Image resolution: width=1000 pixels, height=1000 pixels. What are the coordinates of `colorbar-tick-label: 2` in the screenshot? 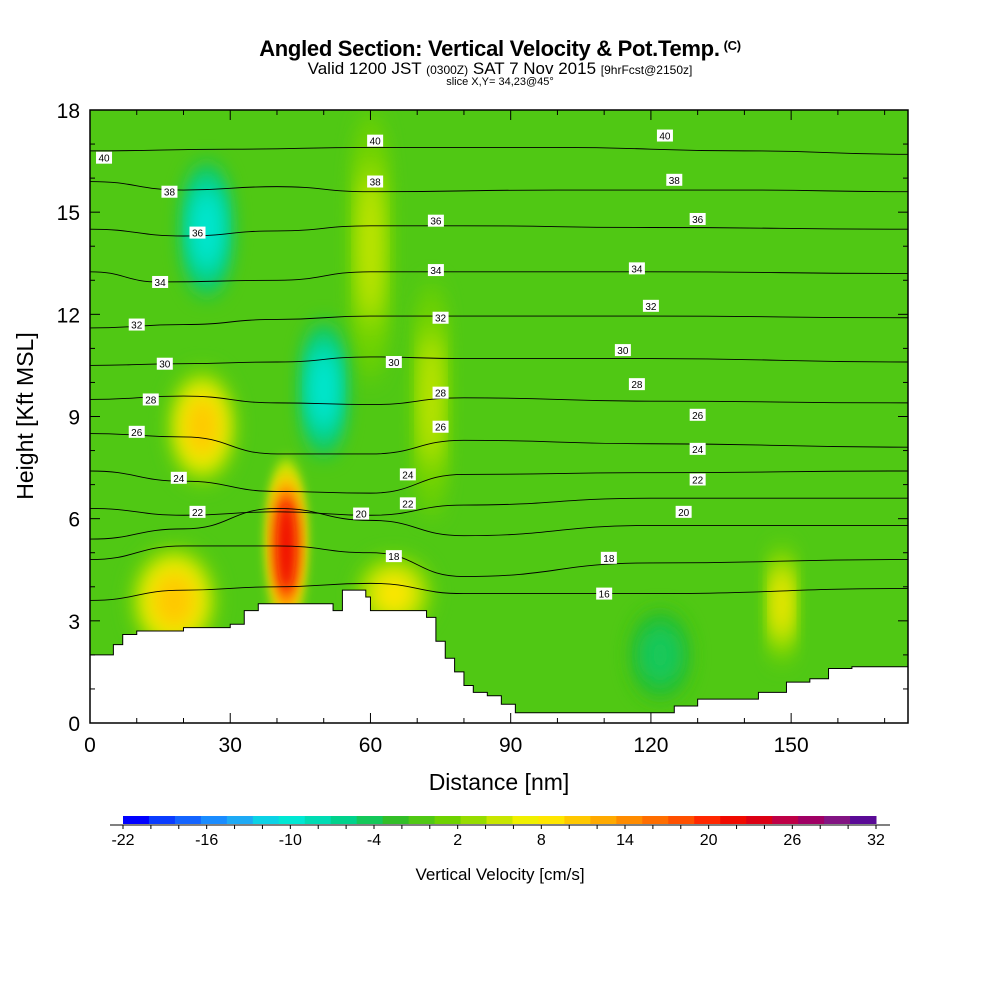 It's located at (457, 840).